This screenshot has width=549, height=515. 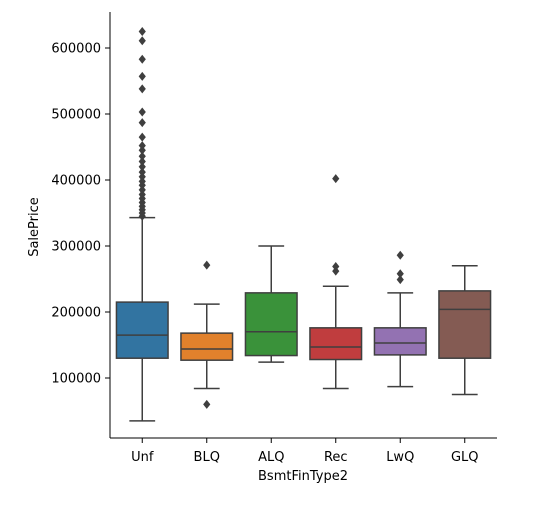 I want to click on y-tick-label: 200000, so click(x=76, y=313).